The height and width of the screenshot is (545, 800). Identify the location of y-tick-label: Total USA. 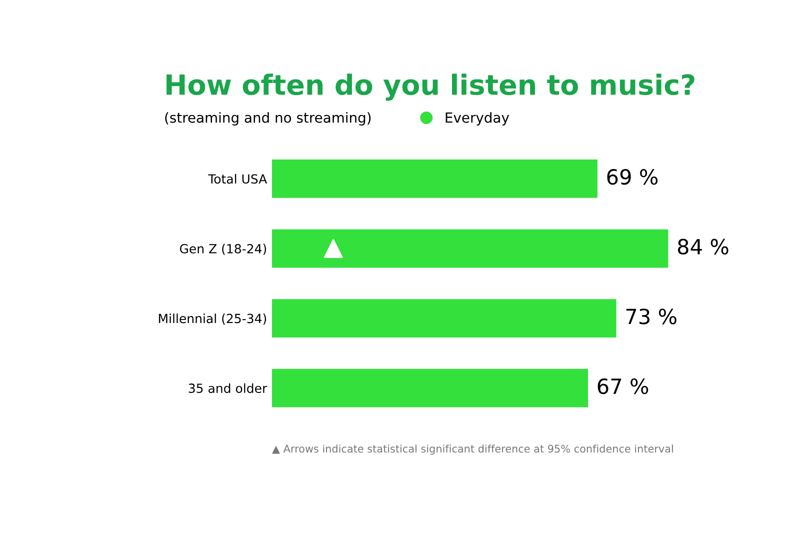
(238, 179).